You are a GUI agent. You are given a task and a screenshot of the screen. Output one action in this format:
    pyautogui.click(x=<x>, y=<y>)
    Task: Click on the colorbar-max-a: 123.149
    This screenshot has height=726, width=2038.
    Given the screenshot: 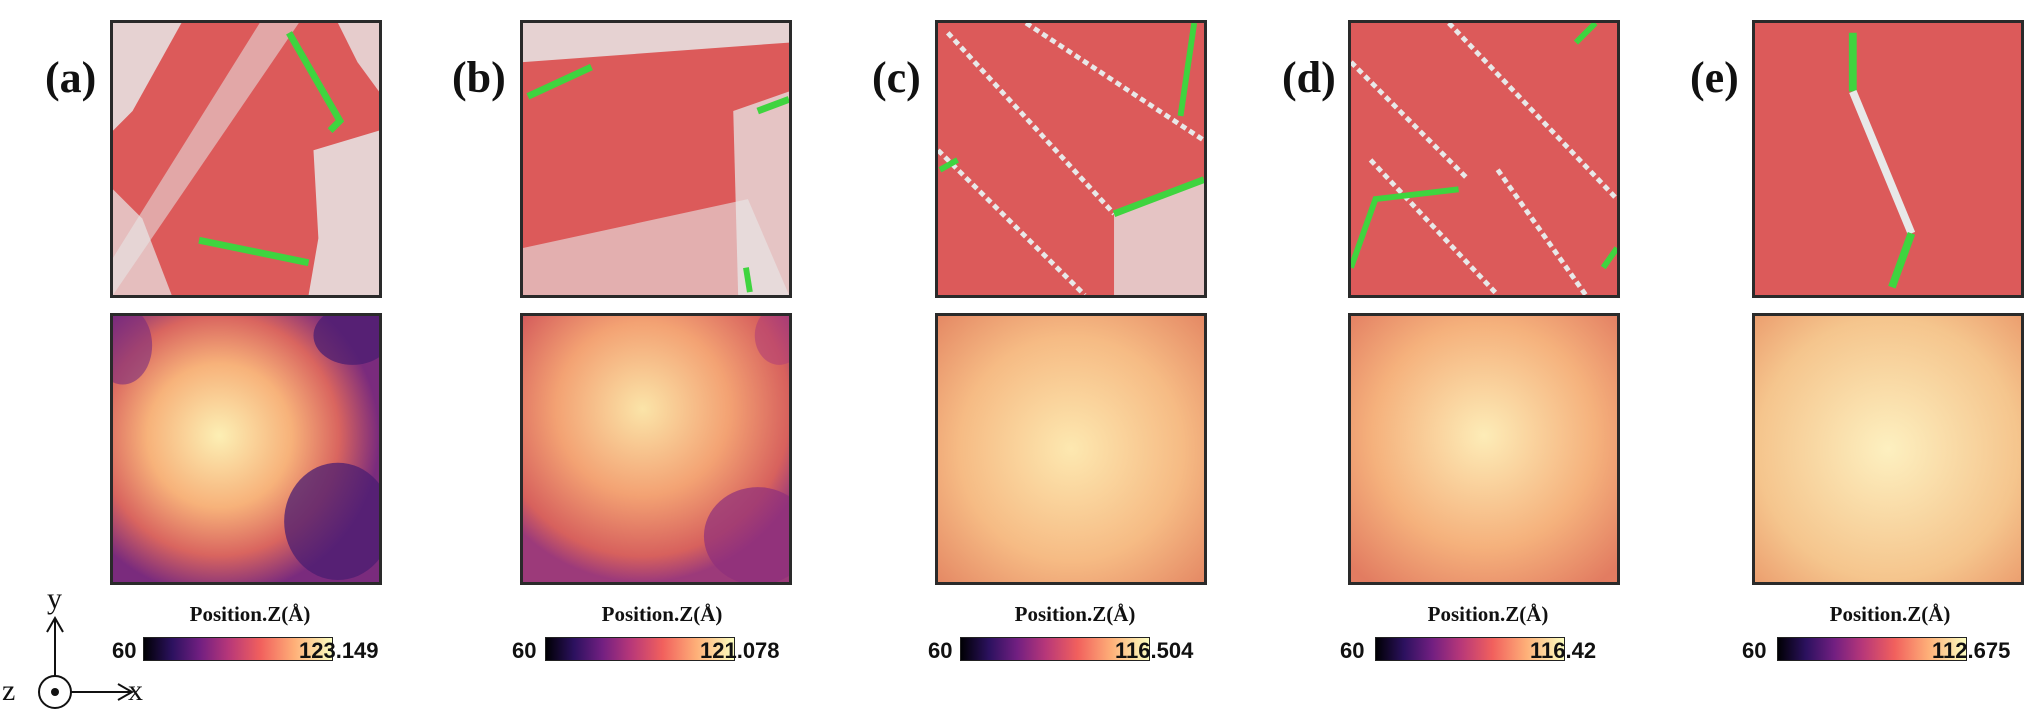 What is the action you would take?
    pyautogui.click(x=339, y=650)
    